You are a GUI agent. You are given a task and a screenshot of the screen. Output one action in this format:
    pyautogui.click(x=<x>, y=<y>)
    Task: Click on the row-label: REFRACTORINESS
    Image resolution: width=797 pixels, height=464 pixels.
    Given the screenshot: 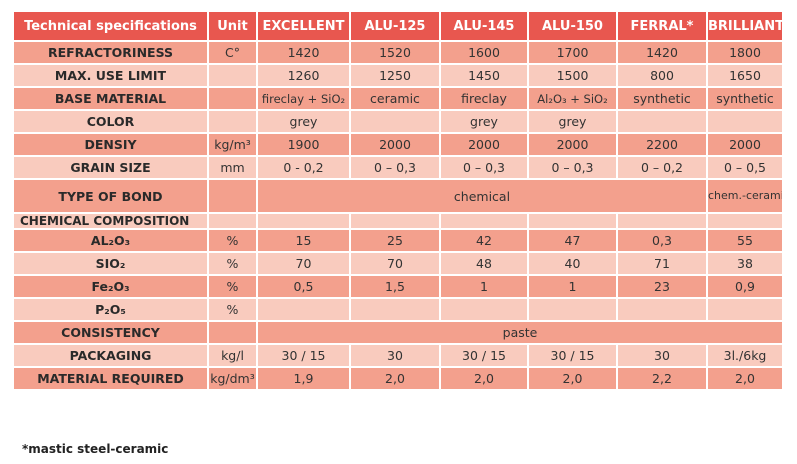 What is the action you would take?
    pyautogui.click(x=110, y=52)
    